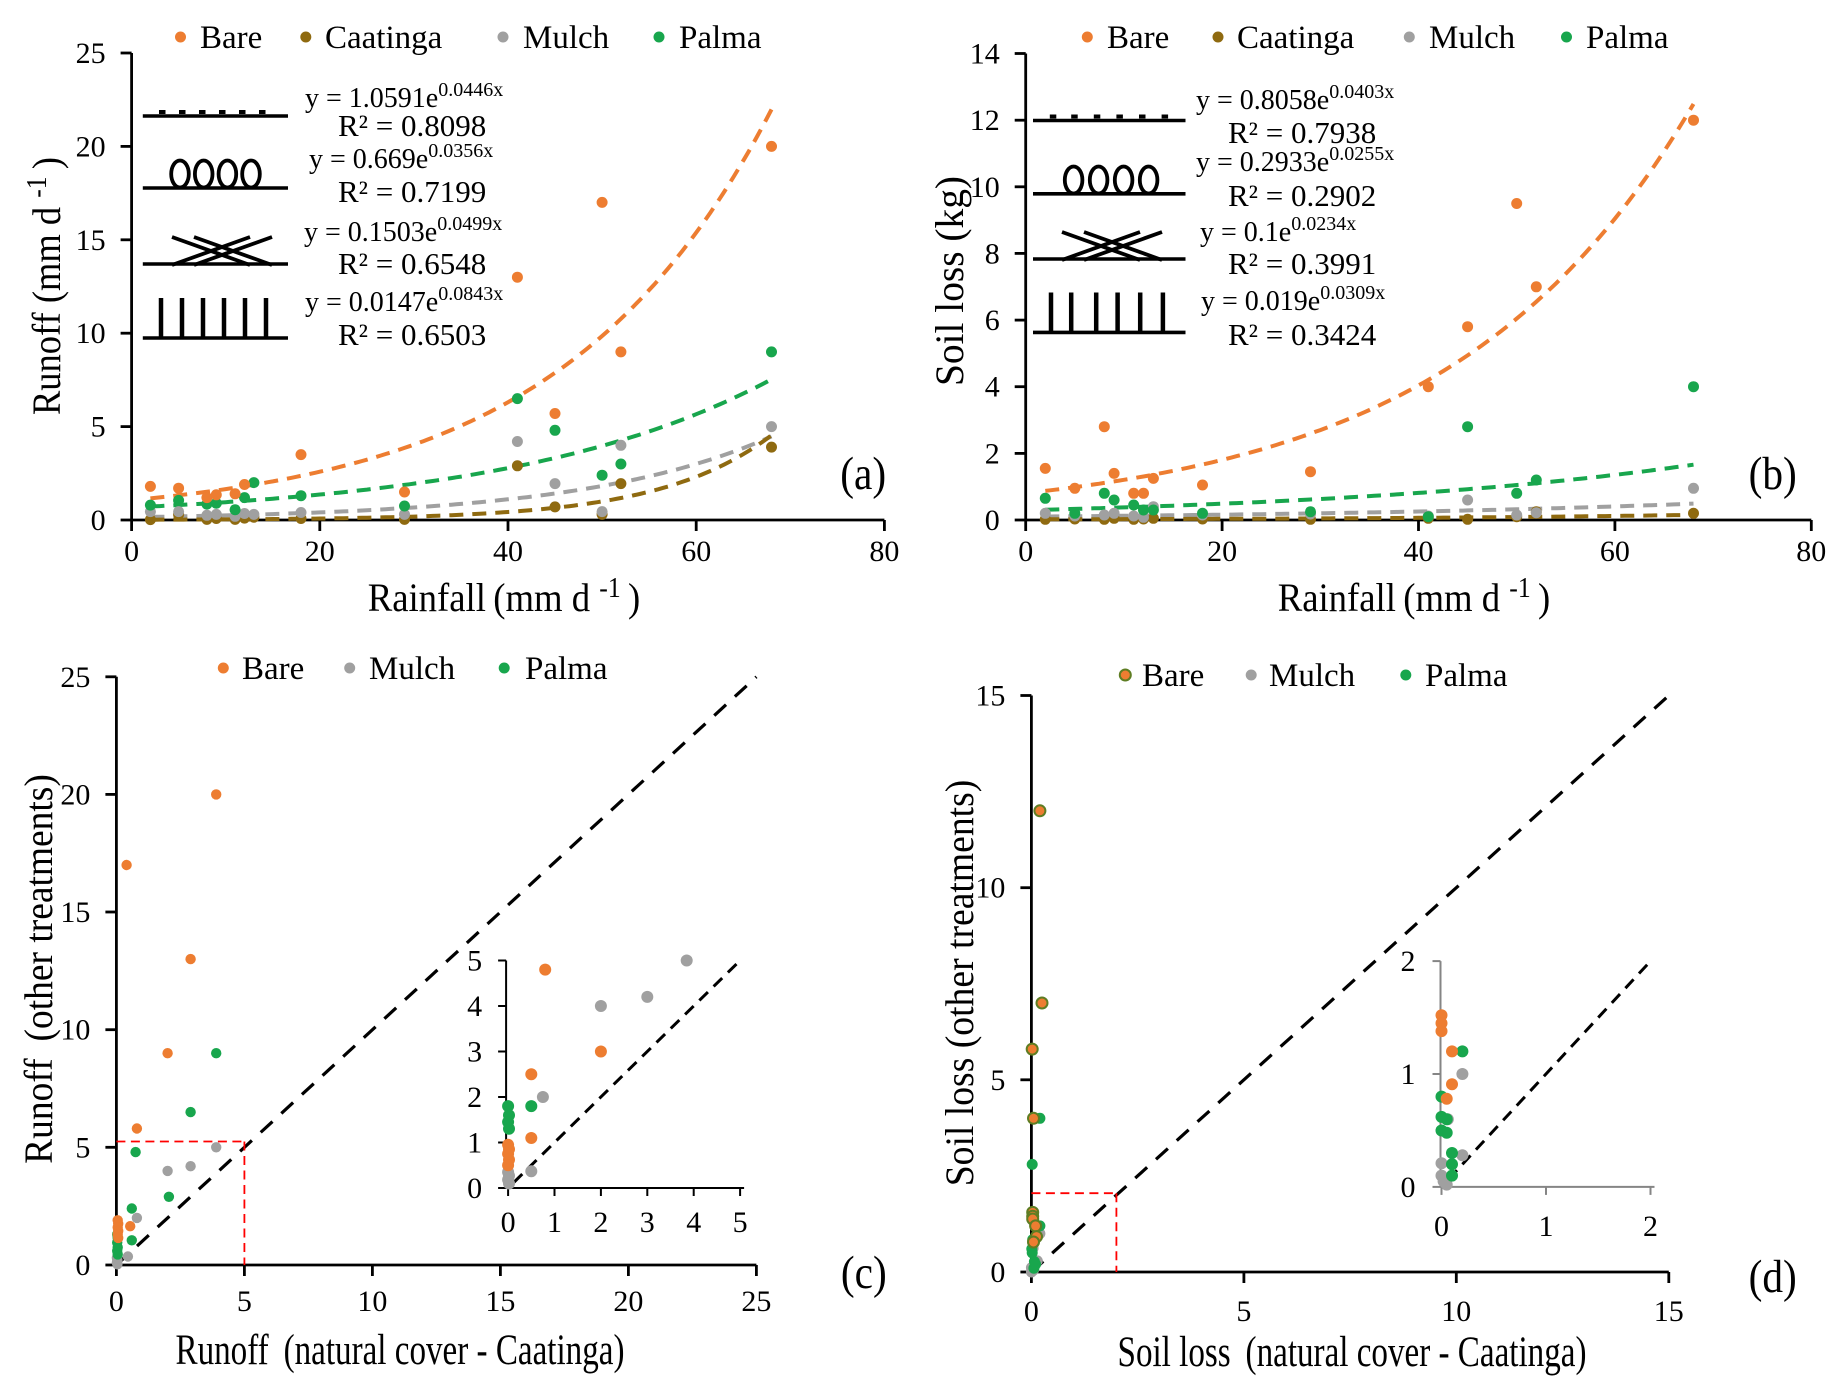 The width and height of the screenshot is (1848, 1396). What do you see at coordinates (1773, 1277) in the screenshot?
I see `svg-text: (d)` at bounding box center [1773, 1277].